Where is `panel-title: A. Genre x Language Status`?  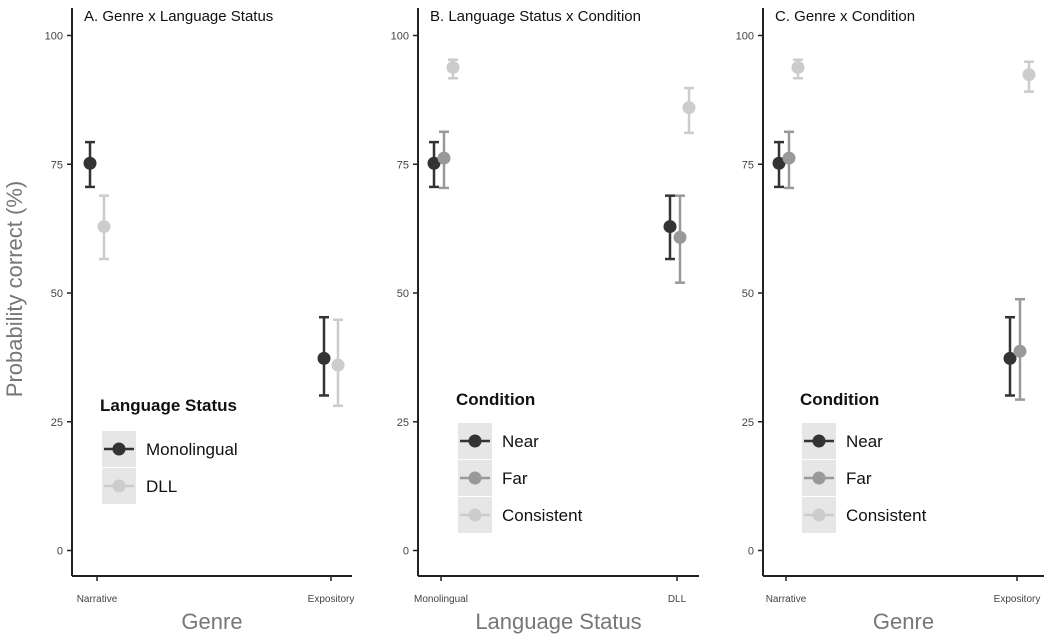 panel-title: A. Genre x Language Status is located at coordinates (178, 16).